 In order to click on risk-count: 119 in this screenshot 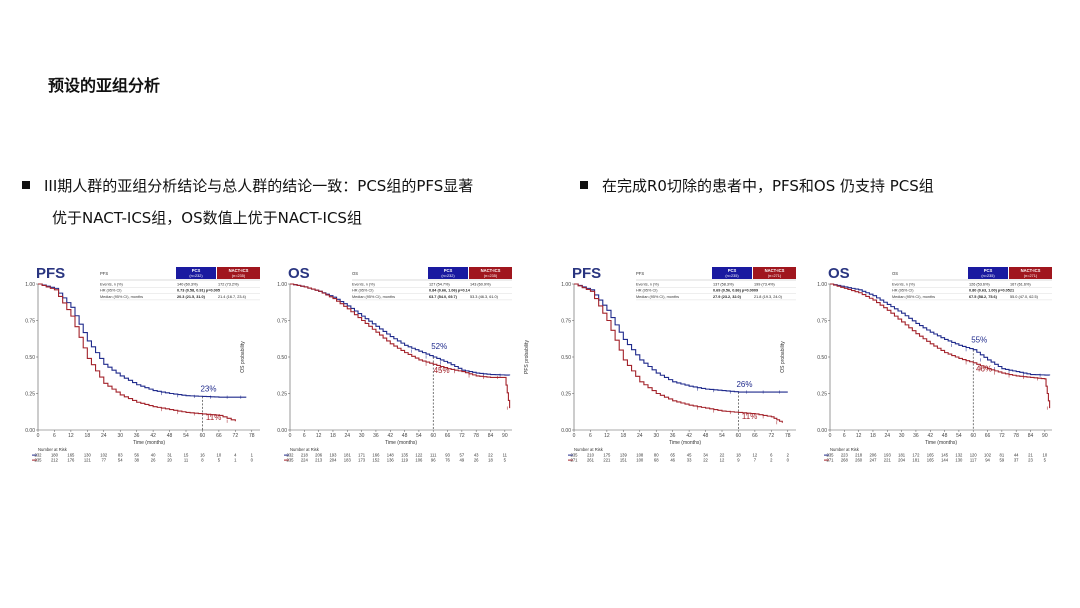, I will do `click(404, 460)`.